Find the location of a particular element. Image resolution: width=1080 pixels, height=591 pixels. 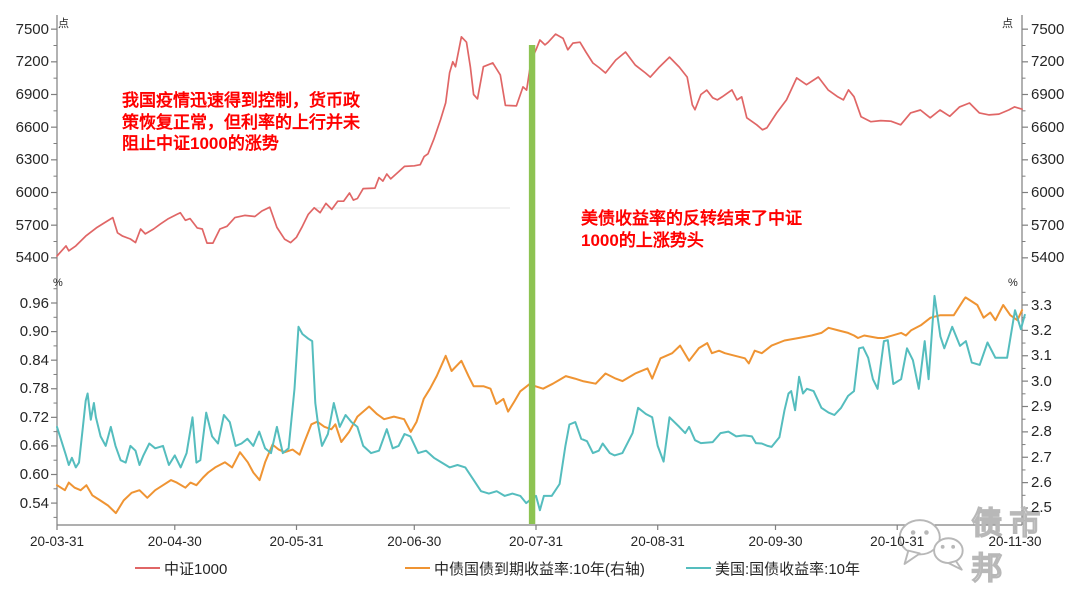

unit-label-points-left: 点 is located at coordinates (63, 24).